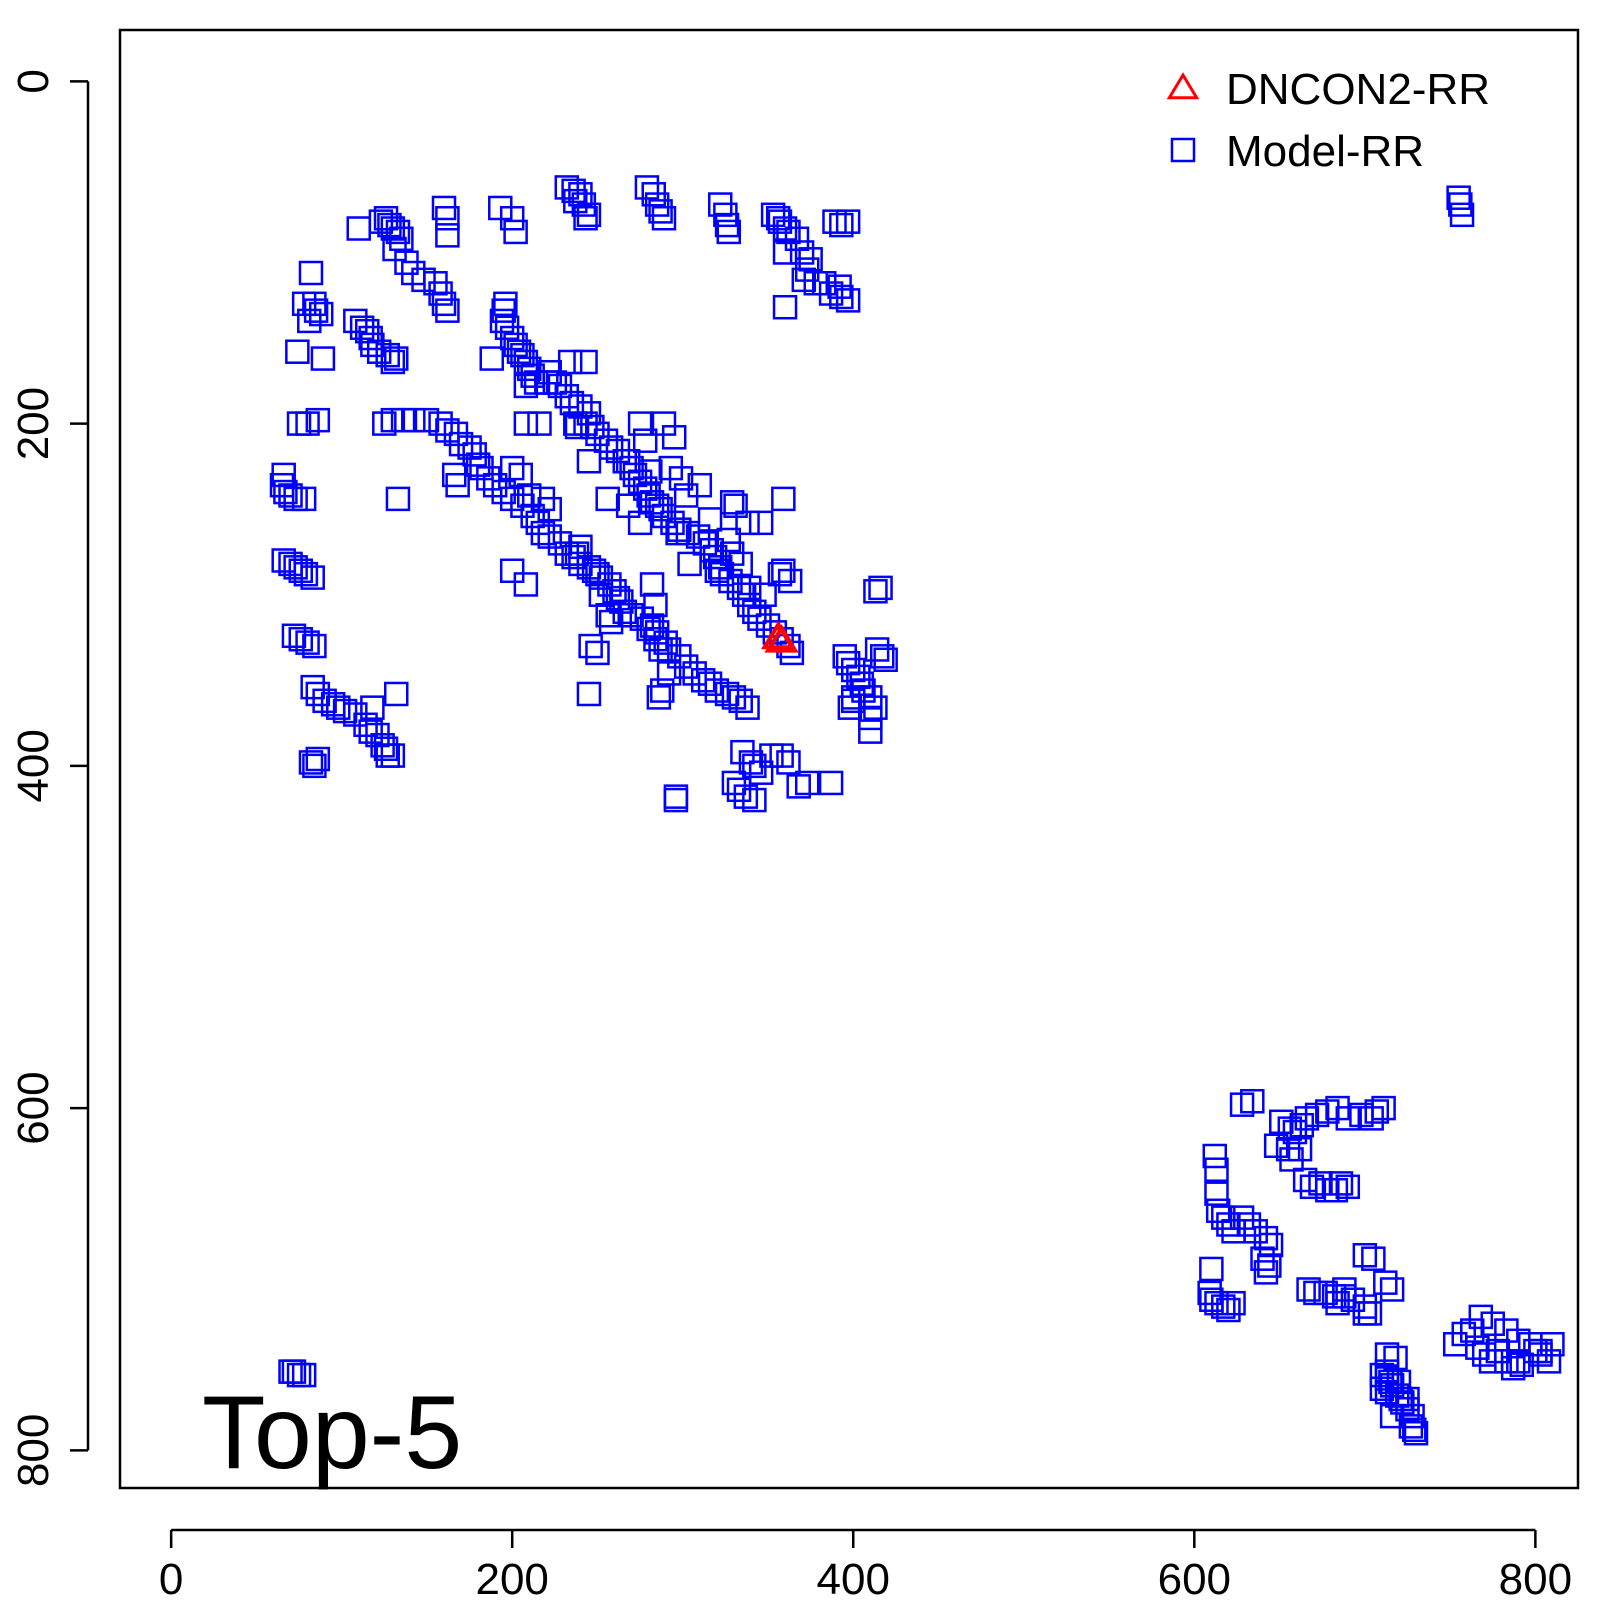  Describe the element at coordinates (1328, 120) in the screenshot. I see `legend: DNCON2-RR Model-RR` at that location.